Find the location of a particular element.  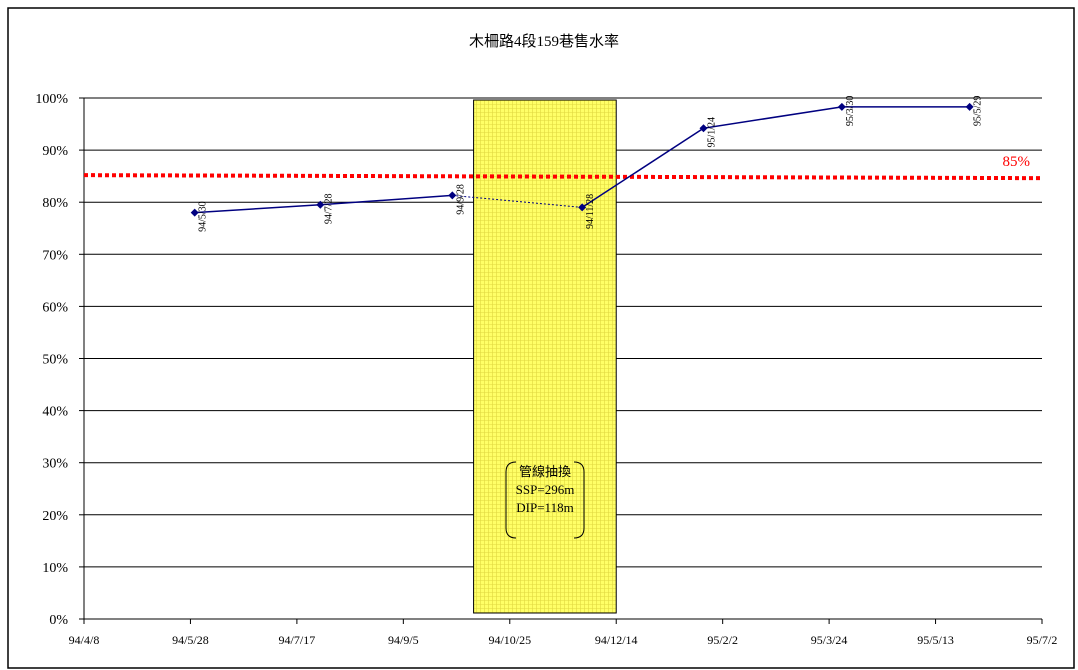

highlight-band is located at coordinates (545, 356).